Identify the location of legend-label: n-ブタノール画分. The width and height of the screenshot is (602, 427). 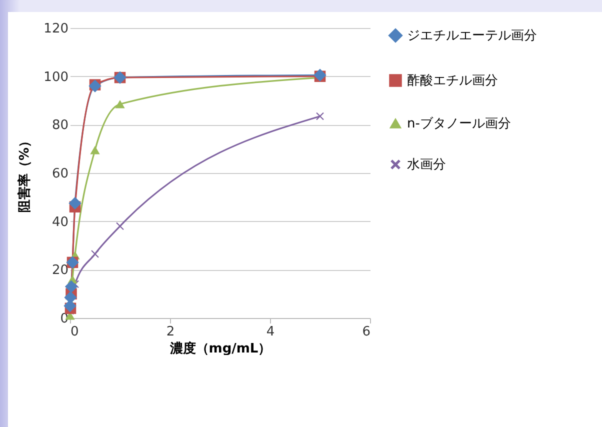
(459, 124).